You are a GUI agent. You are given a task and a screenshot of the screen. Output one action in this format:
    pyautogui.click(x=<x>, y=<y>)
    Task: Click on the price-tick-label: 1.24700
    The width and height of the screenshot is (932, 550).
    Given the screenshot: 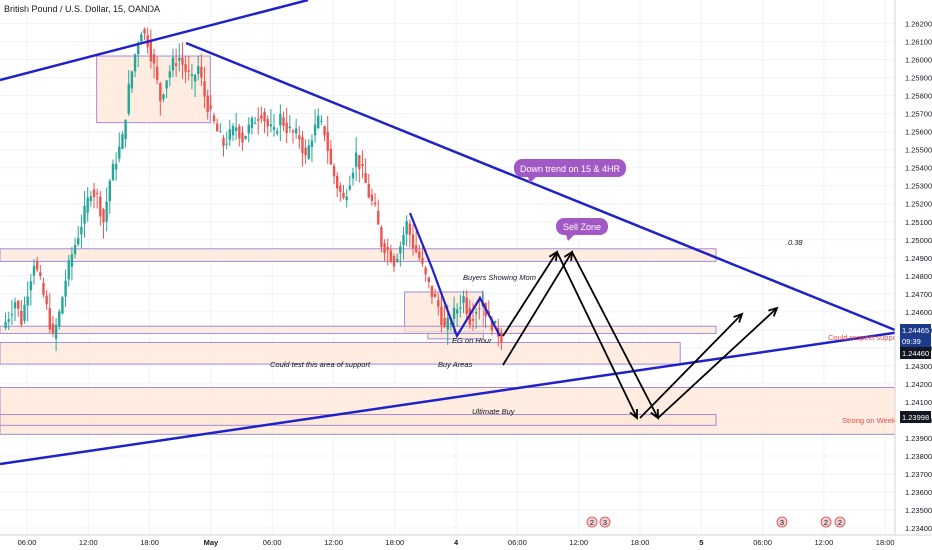 What is the action you would take?
    pyautogui.click(x=918, y=294)
    